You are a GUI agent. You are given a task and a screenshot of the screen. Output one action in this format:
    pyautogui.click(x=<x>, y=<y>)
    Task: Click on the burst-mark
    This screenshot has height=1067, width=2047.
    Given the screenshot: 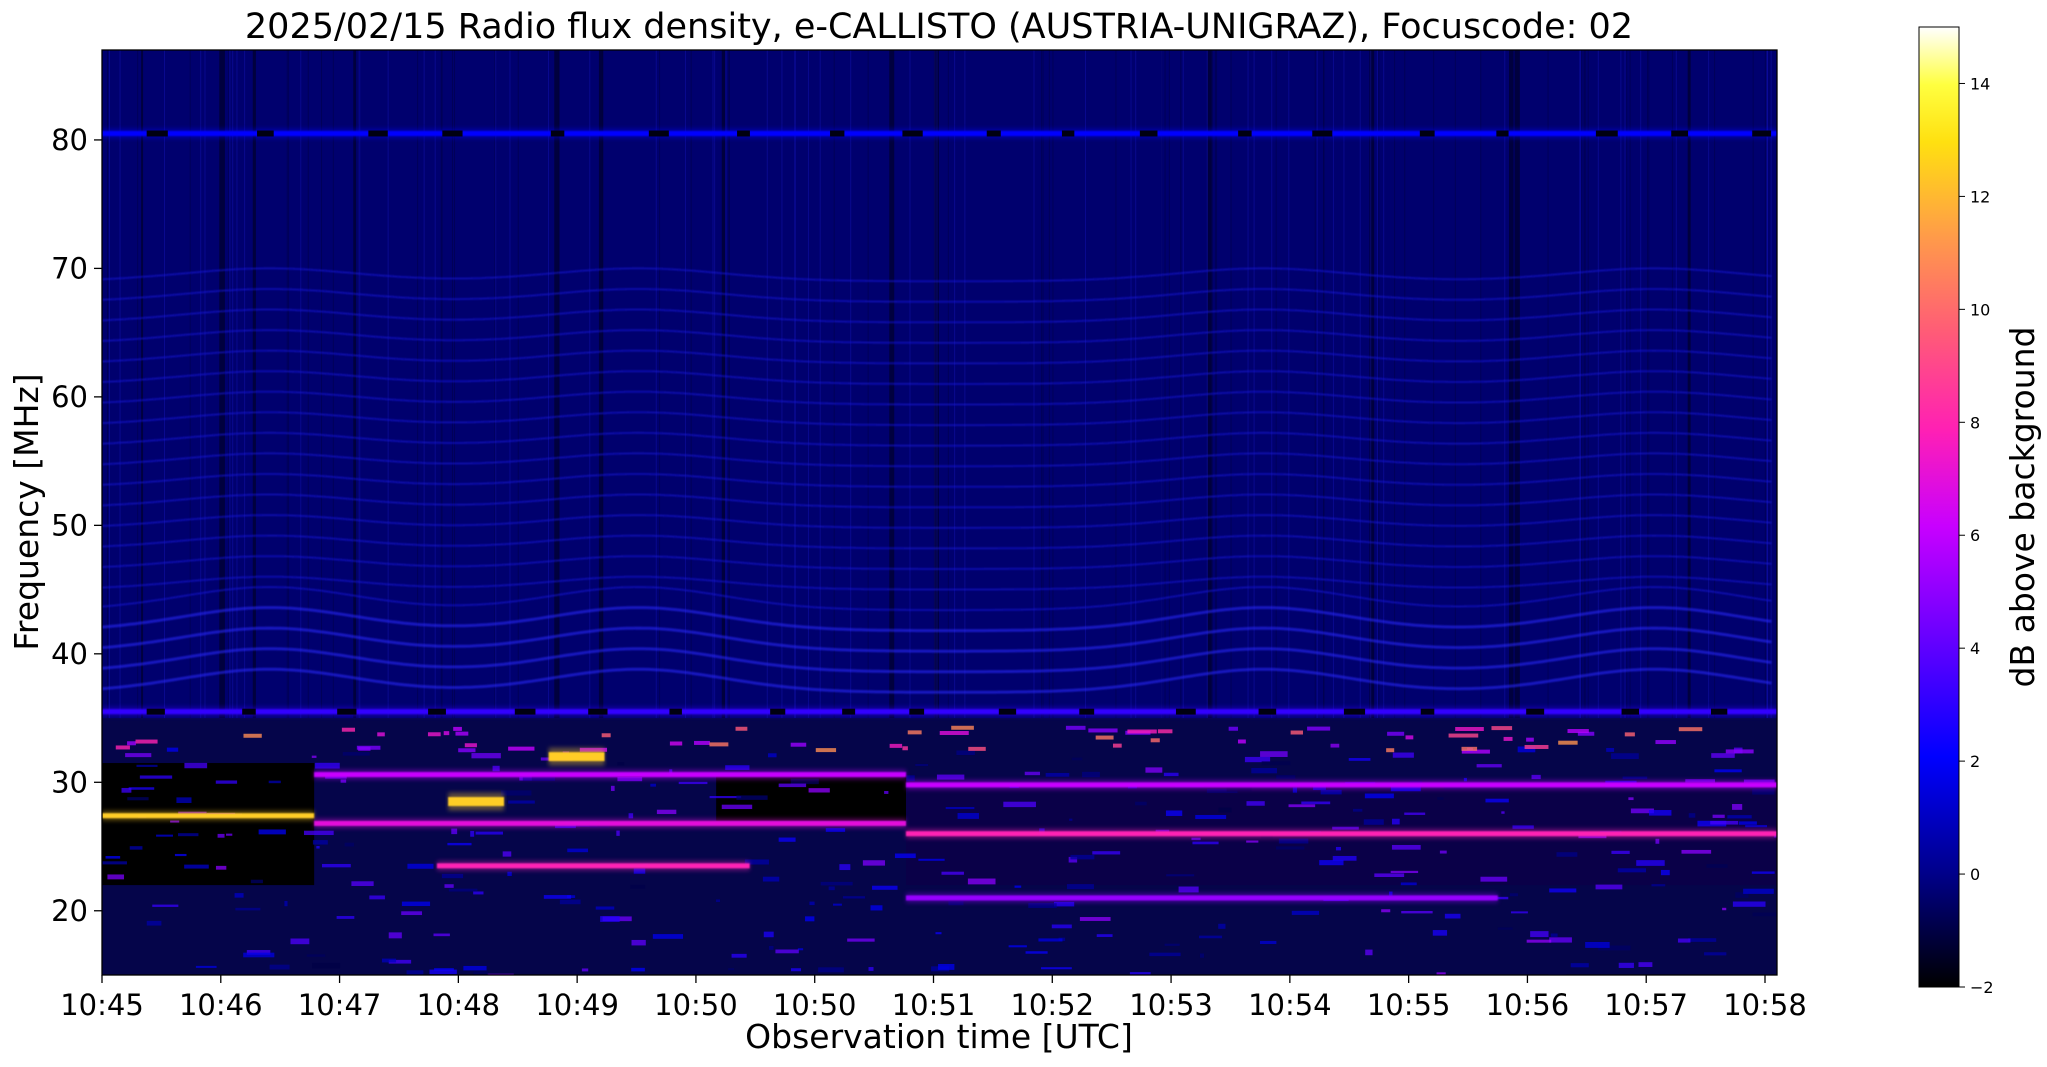 What is the action you would take?
    pyautogui.click(x=476, y=802)
    